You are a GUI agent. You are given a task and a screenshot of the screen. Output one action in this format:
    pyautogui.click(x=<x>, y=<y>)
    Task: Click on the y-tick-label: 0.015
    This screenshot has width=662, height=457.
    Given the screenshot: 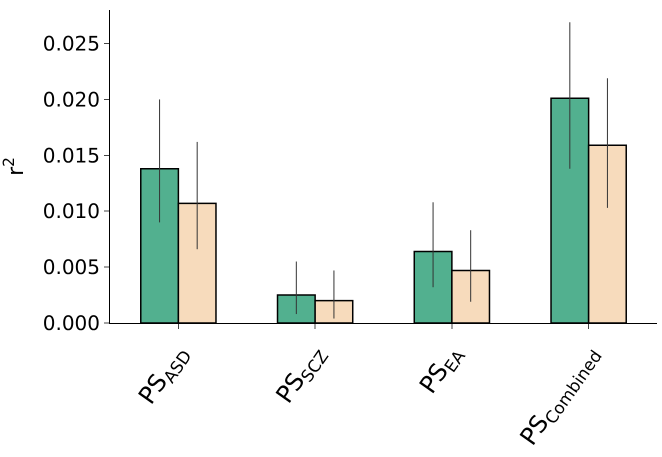 What is the action you would take?
    pyautogui.click(x=71, y=155)
    